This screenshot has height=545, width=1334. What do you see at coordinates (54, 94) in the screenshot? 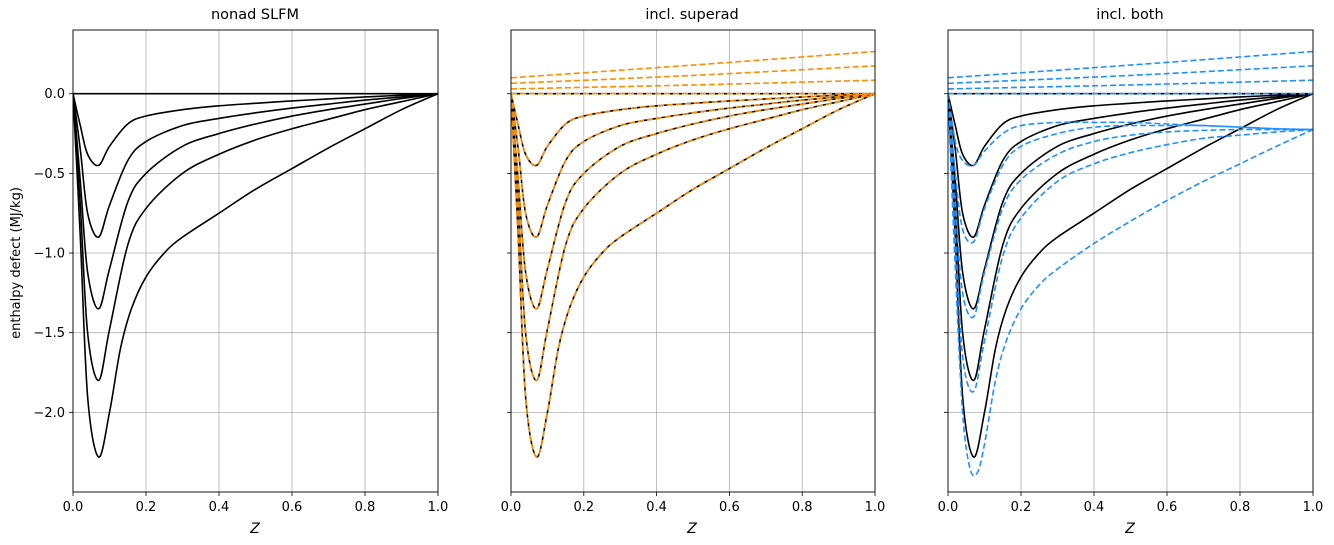
I see `y-tick-label: 0.0` at bounding box center [54, 94].